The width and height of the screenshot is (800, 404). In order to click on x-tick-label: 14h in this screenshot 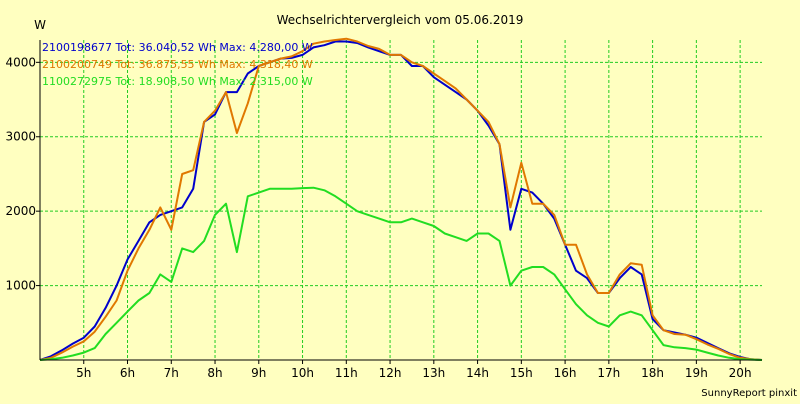, I will do `click(477, 373)`.